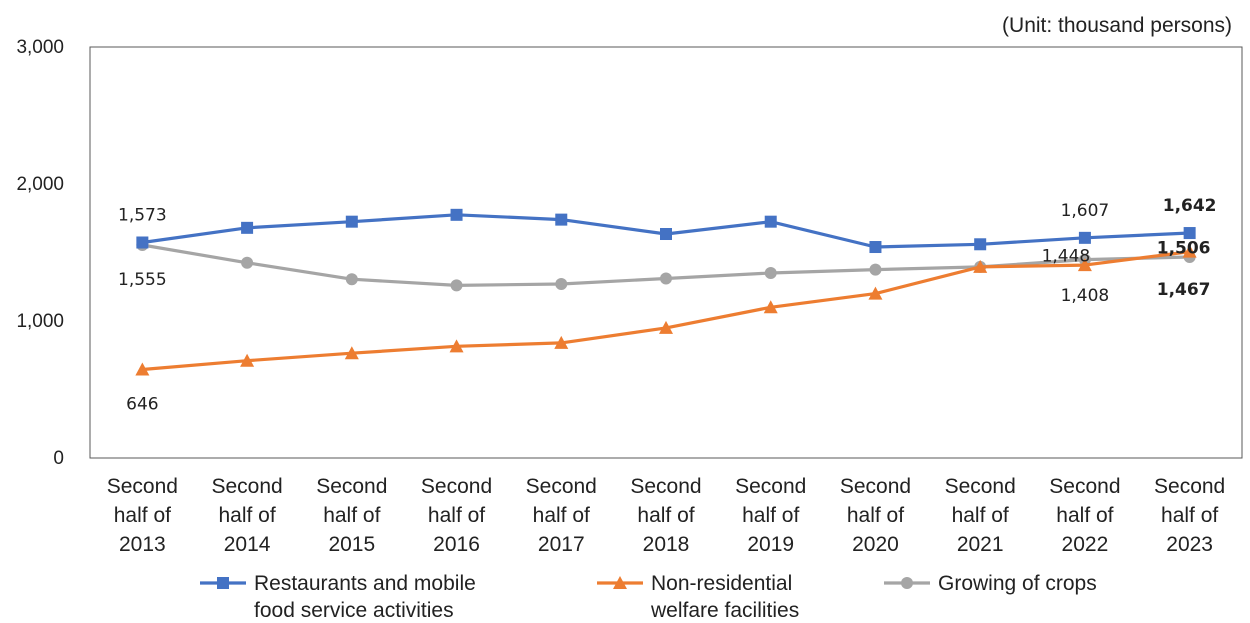  I want to click on x-tick-label: Second half of 2023, so click(1189, 515).